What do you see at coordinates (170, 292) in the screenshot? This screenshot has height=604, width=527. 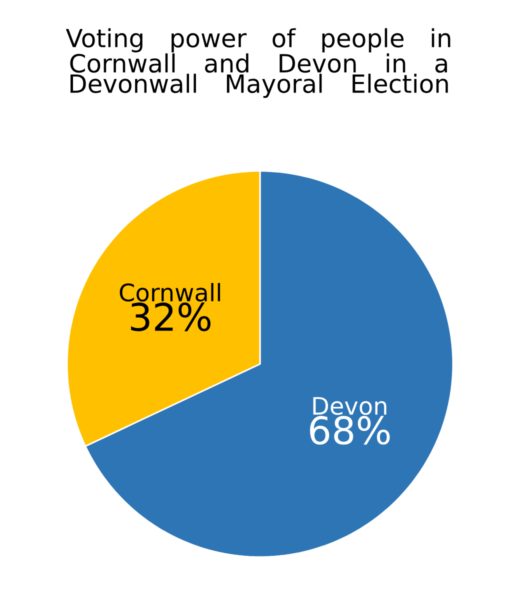 I see `slice-label: Cornwall` at bounding box center [170, 292].